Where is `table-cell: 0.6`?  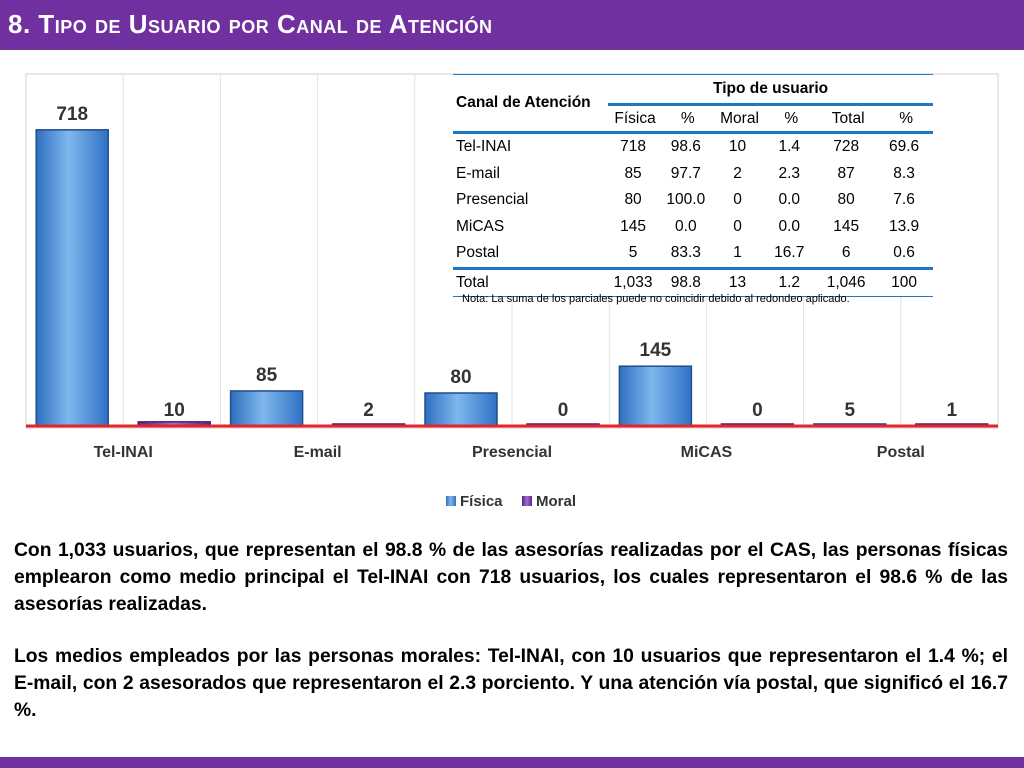 table-cell: 0.6 is located at coordinates (904, 253).